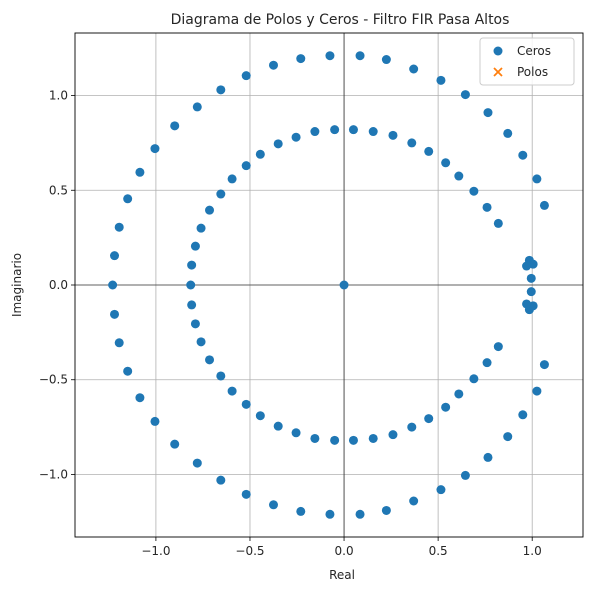  I want to click on legend-ceros-label: Ceros, so click(534, 51).